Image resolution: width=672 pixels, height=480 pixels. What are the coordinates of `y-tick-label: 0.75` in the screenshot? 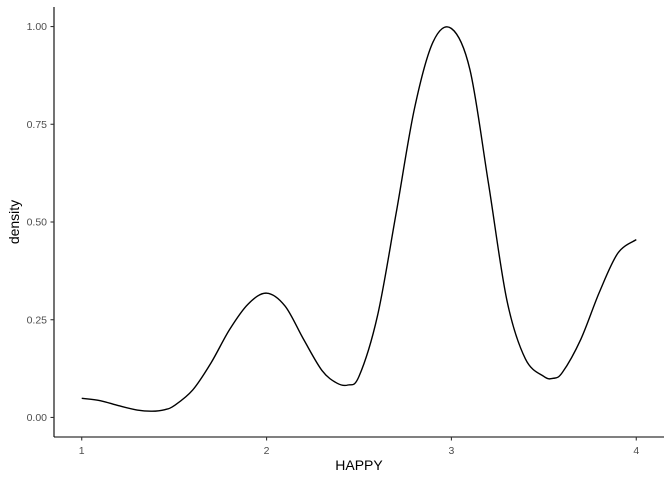 It's located at (37, 125).